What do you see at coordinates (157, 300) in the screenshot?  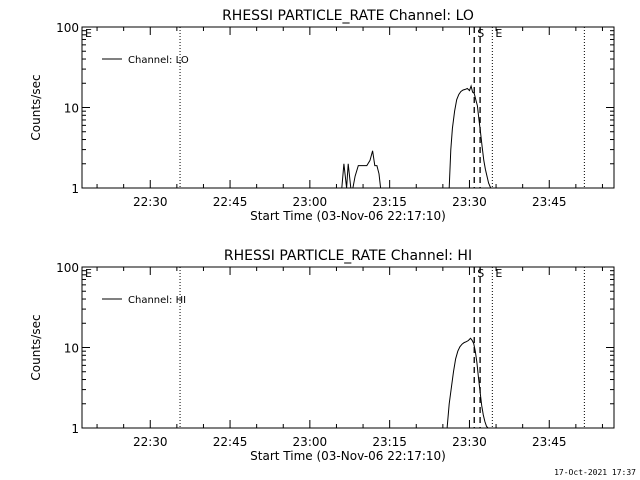 I see `legend-label: Channel: HI` at bounding box center [157, 300].